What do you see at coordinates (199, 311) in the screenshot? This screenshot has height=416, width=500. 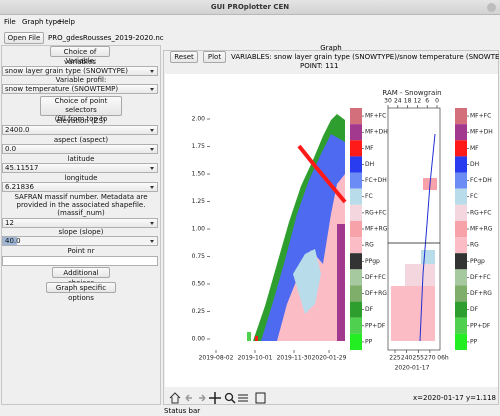 I see `y-tick-label: 0.25` at bounding box center [199, 311].